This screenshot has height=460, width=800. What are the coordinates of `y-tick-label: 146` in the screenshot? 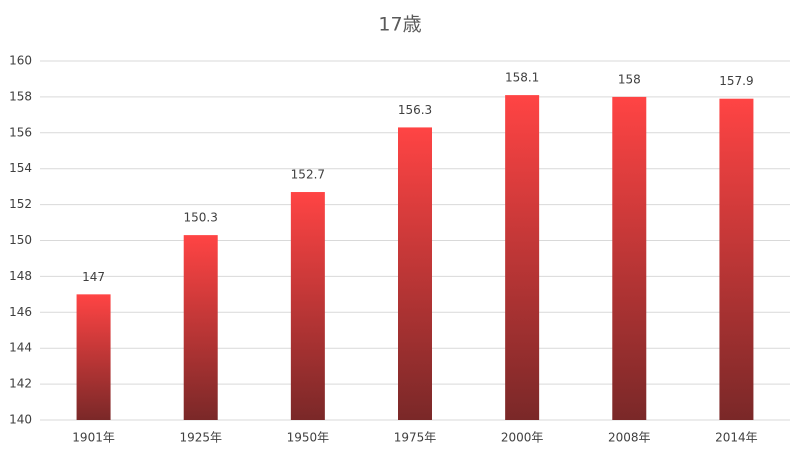 It's located at (20, 312).